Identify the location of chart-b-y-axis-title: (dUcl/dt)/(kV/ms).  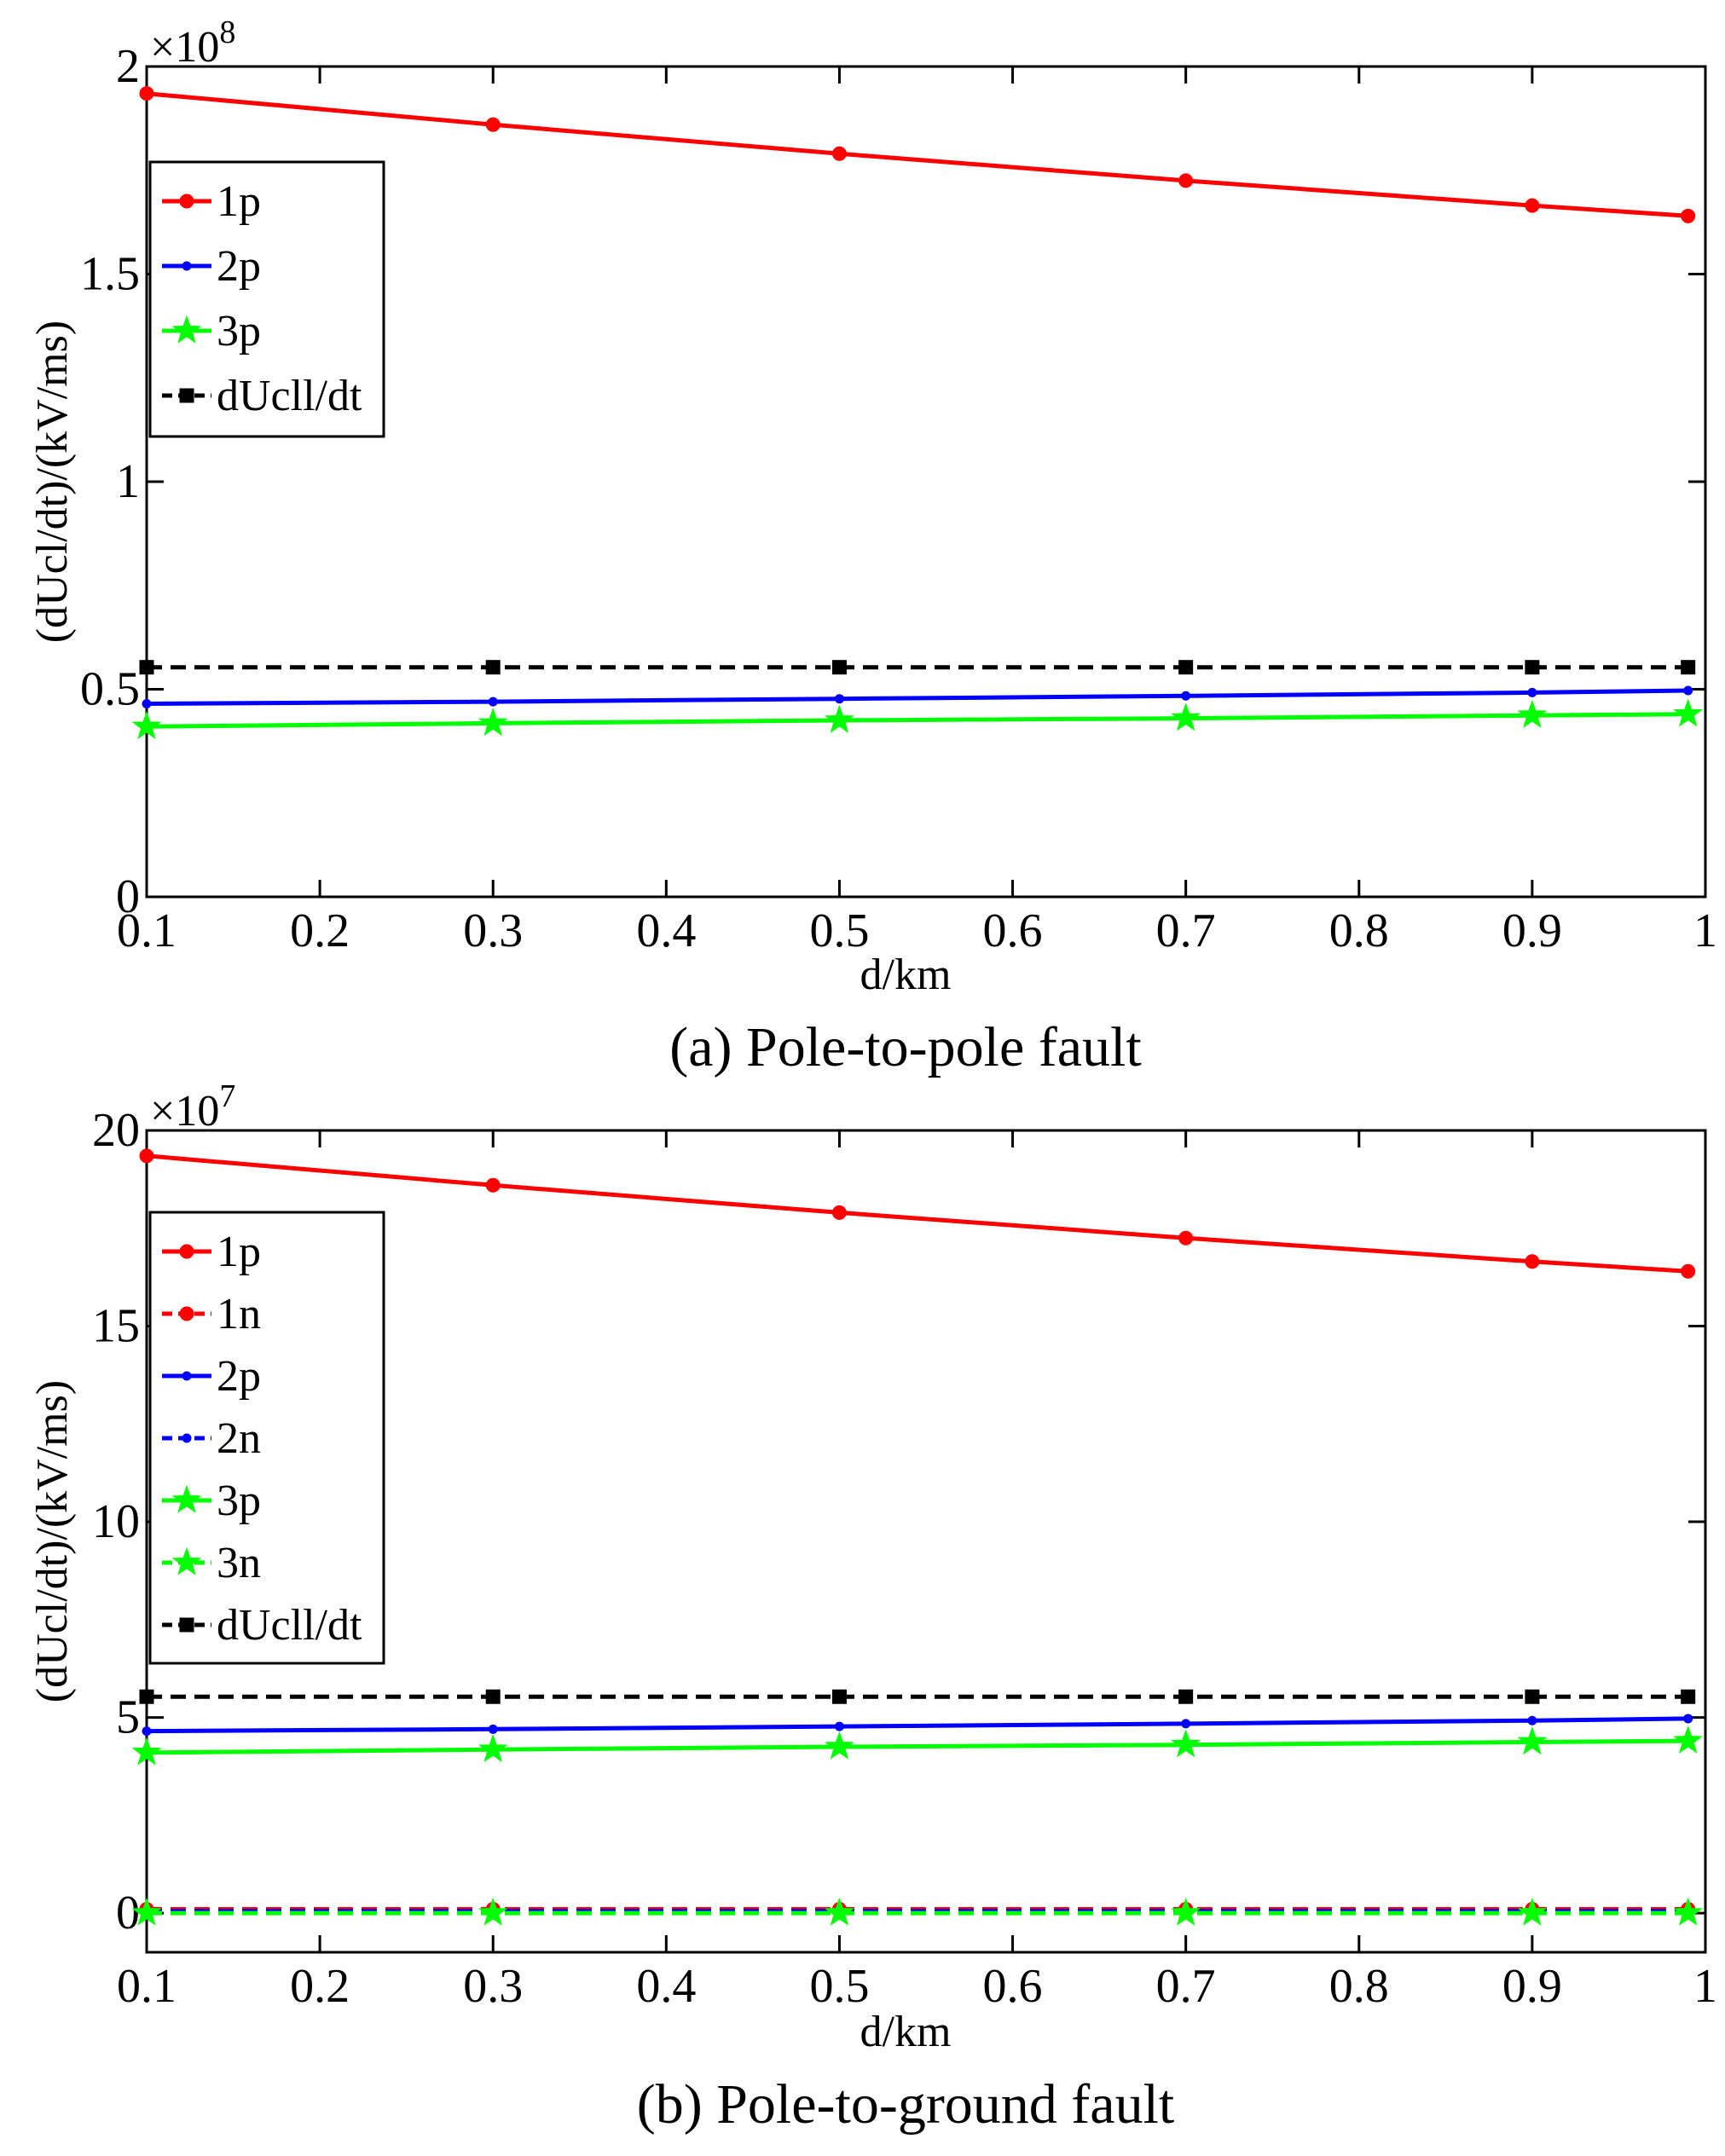
(52, 1541).